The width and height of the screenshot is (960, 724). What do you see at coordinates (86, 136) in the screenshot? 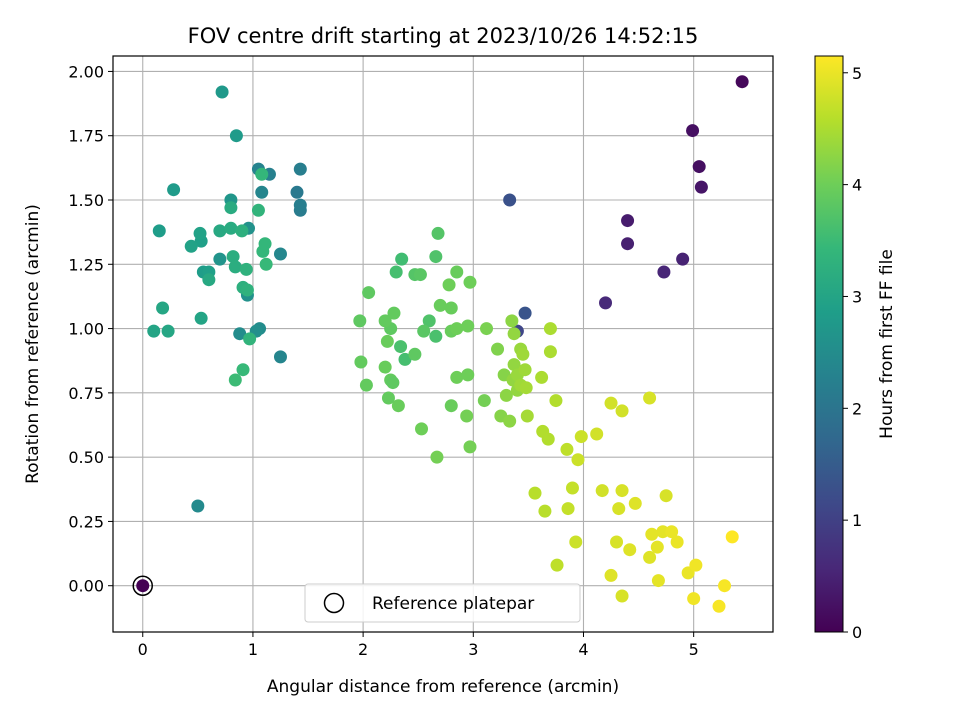
I see `y-tick-label: 1.75` at bounding box center [86, 136].